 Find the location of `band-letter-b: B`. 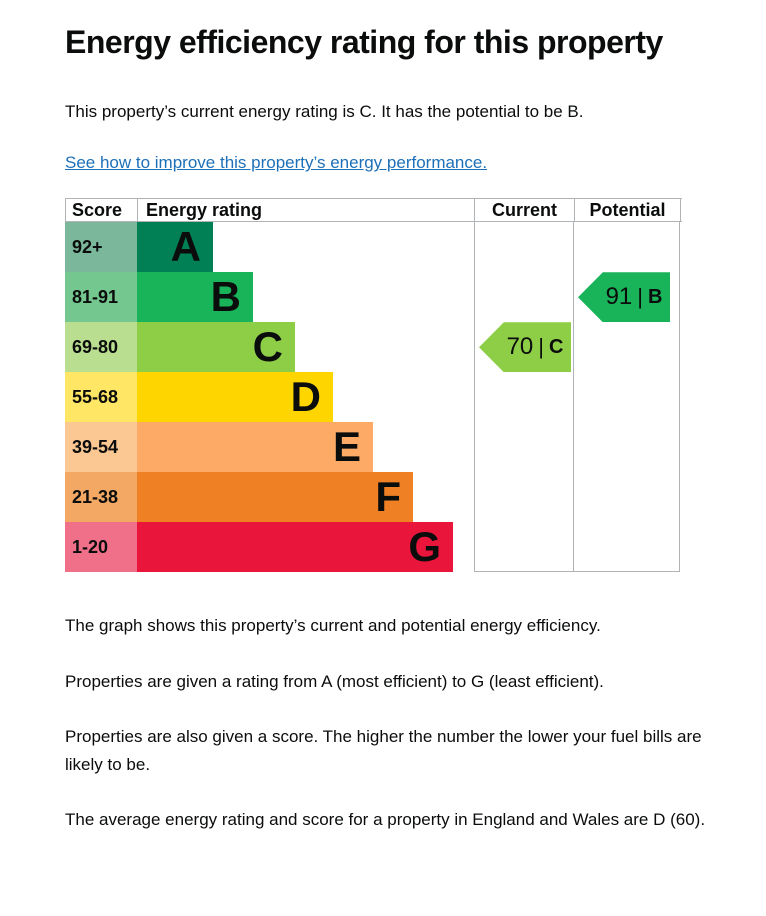

band-letter-b: B is located at coordinates (225, 297).